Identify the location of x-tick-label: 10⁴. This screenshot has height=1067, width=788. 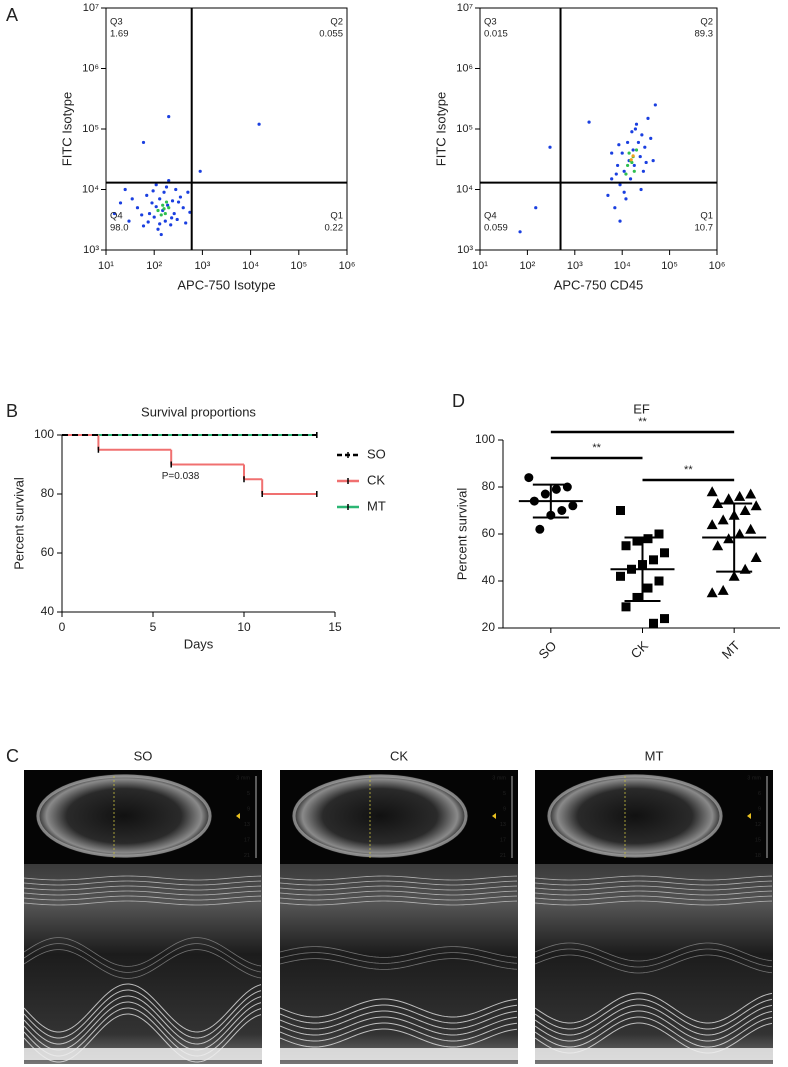
(622, 266).